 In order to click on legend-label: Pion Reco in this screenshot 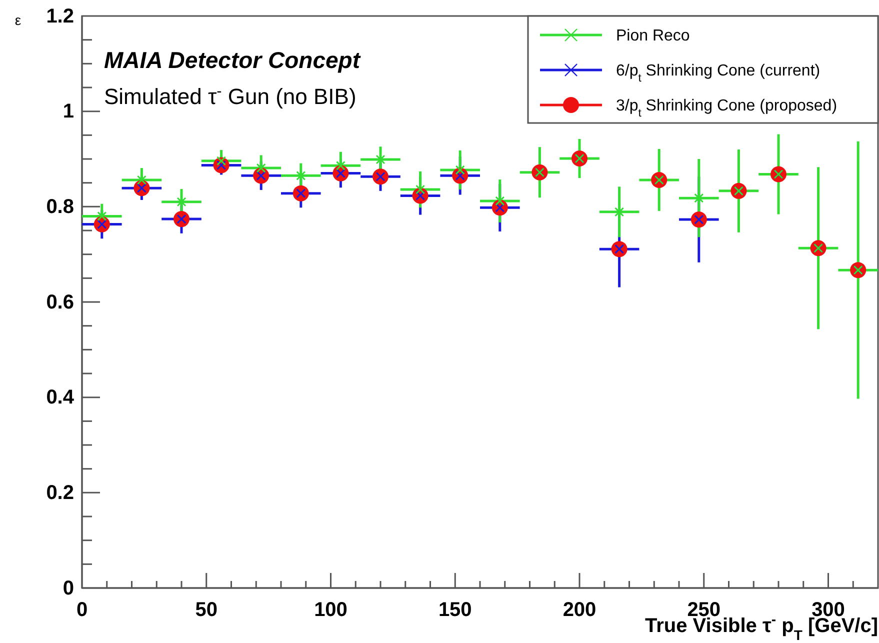, I will do `click(653, 36)`.